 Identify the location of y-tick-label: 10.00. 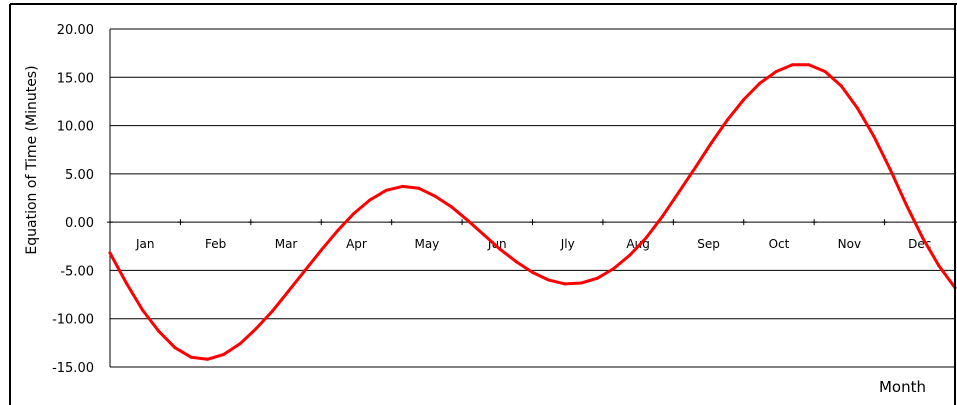
(75, 127).